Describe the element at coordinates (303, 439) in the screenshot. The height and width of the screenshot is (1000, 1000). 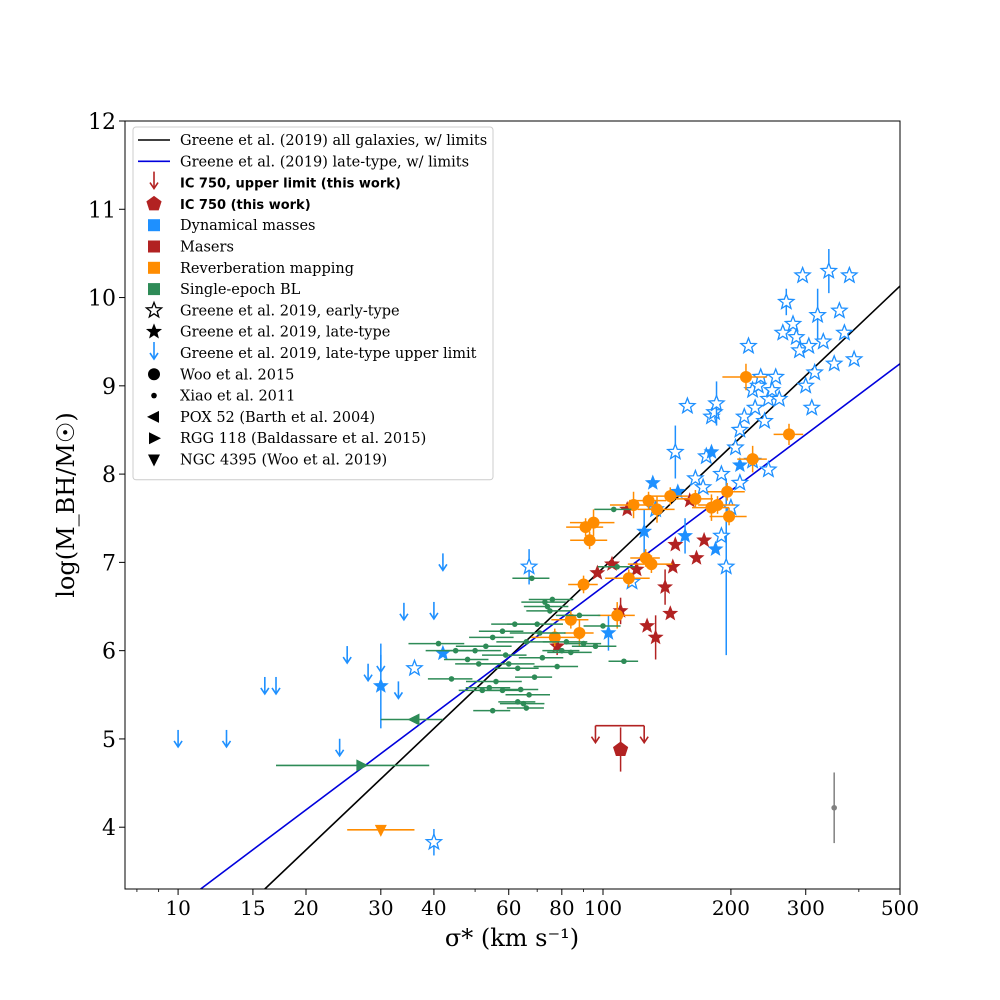
I see `legend-label: RGG 118 (Baldassare et al. 2015)` at that location.